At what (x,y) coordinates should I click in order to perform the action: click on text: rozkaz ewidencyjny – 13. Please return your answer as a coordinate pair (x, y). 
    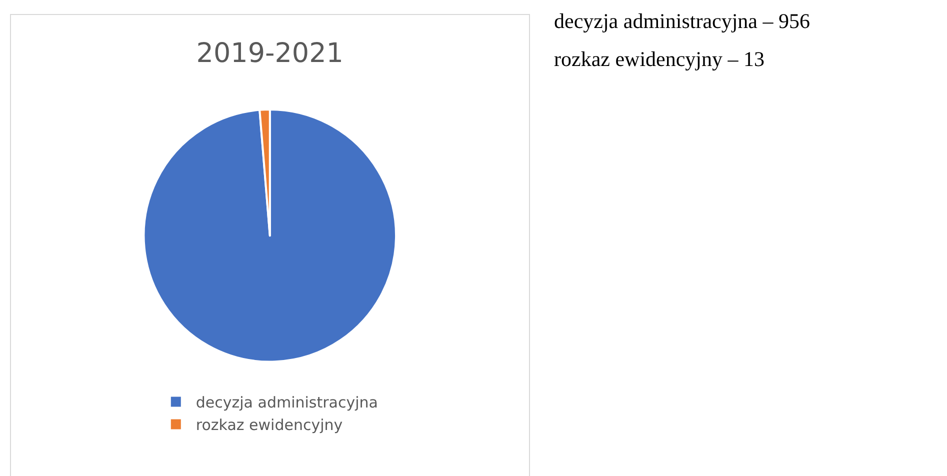
    Looking at the image, I should click on (659, 59).